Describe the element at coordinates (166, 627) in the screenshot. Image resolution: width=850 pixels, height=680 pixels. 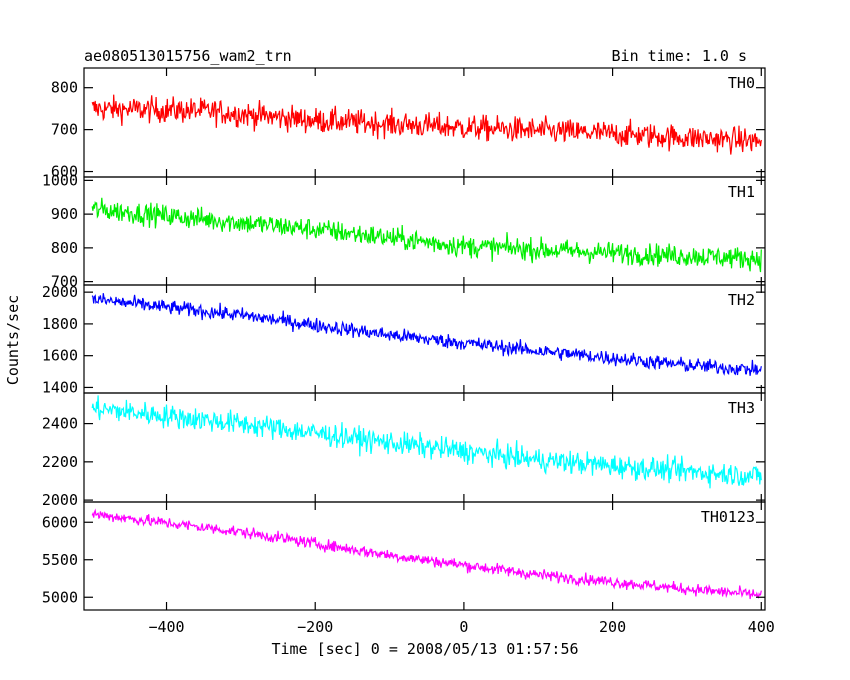
I see `x-tick-label: −400` at that location.